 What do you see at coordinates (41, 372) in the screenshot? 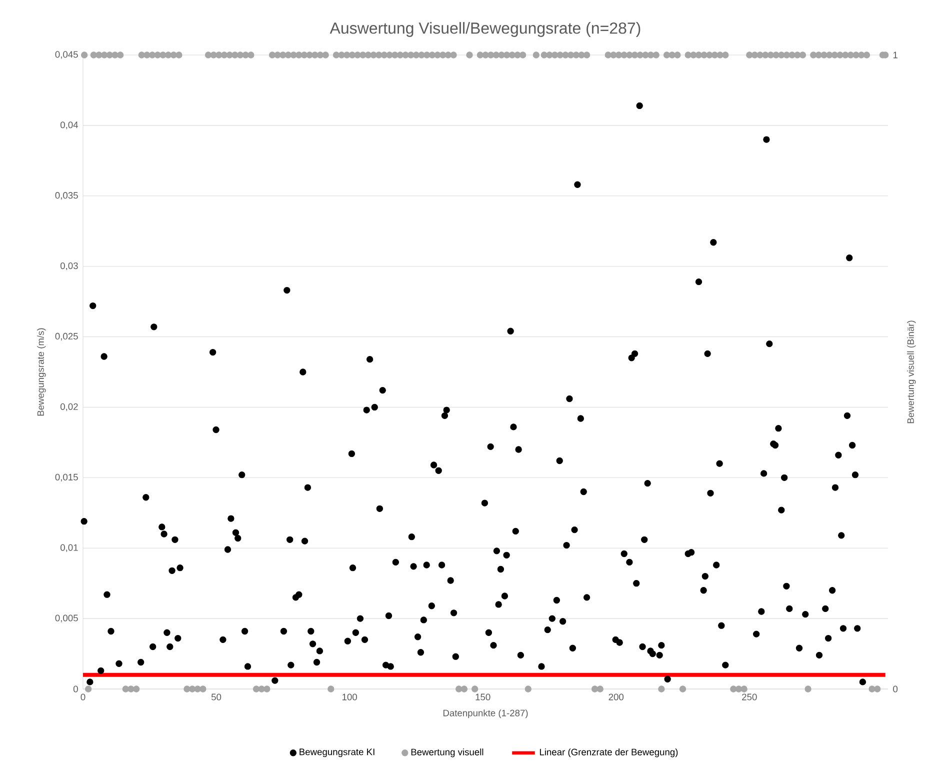
I see `y-axis-title: Bewegungsrate (m/s)` at bounding box center [41, 372].